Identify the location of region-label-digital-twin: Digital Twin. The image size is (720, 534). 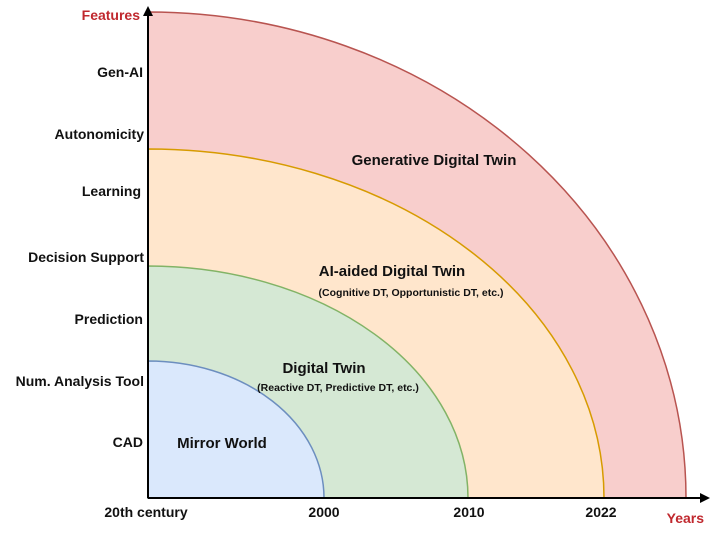
(323, 368).